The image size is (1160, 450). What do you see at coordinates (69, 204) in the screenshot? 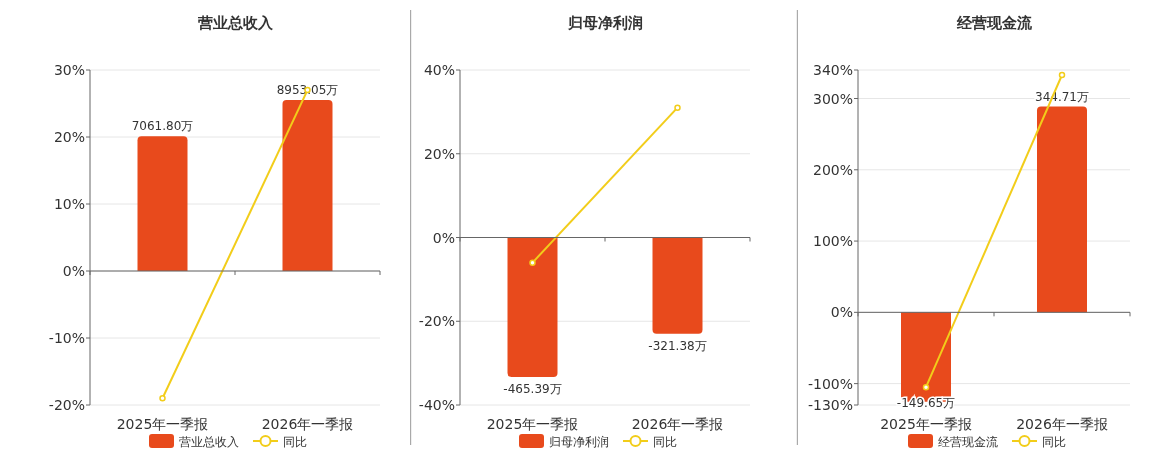
I see `y-tick-label: 10%` at bounding box center [69, 204].